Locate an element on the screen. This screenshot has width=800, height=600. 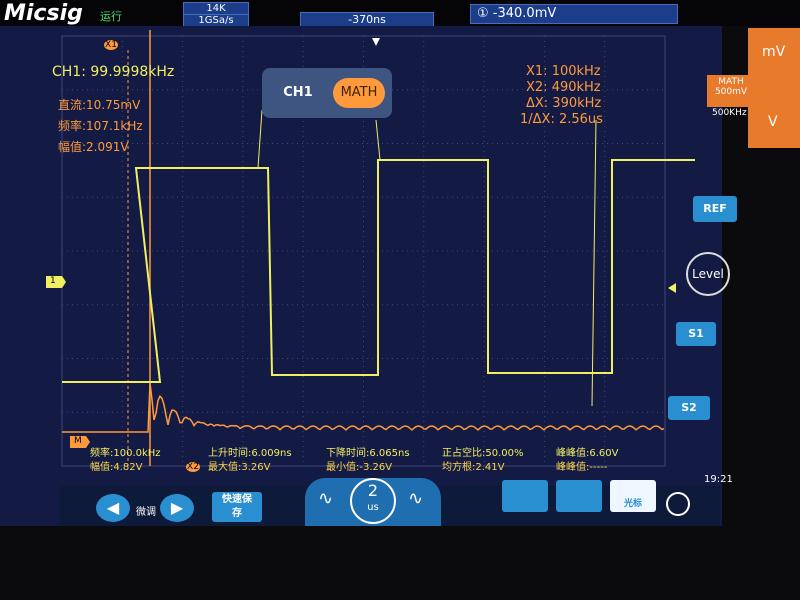
tab-ch1: CH1 is located at coordinates (298, 92).